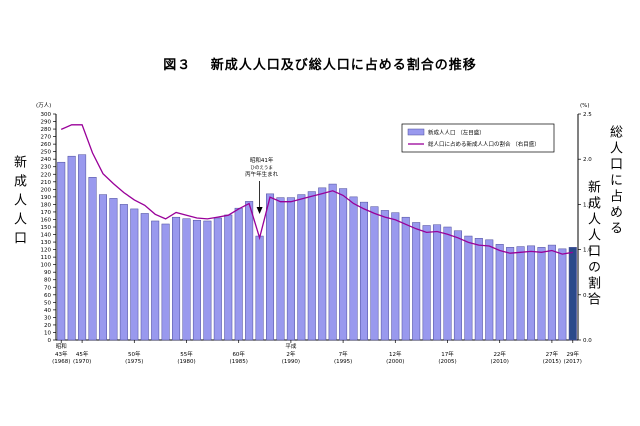  What do you see at coordinates (291, 346) in the screenshot?
I see `x-era-label: 平成` at bounding box center [291, 346].